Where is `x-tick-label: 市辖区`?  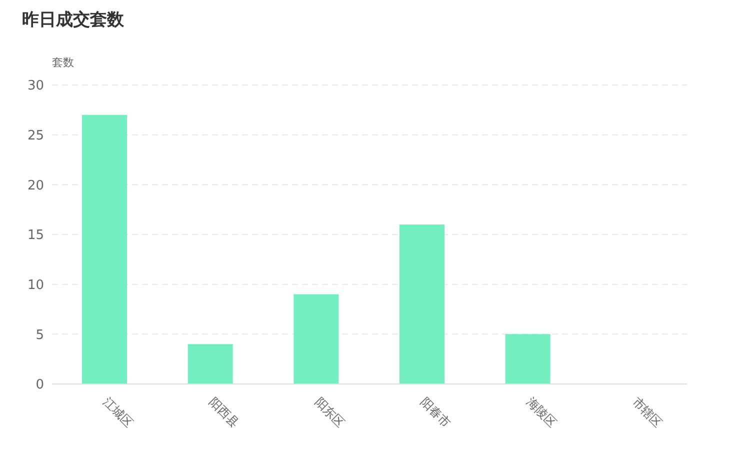
x-tick-label: 市辖区 is located at coordinates (647, 412).